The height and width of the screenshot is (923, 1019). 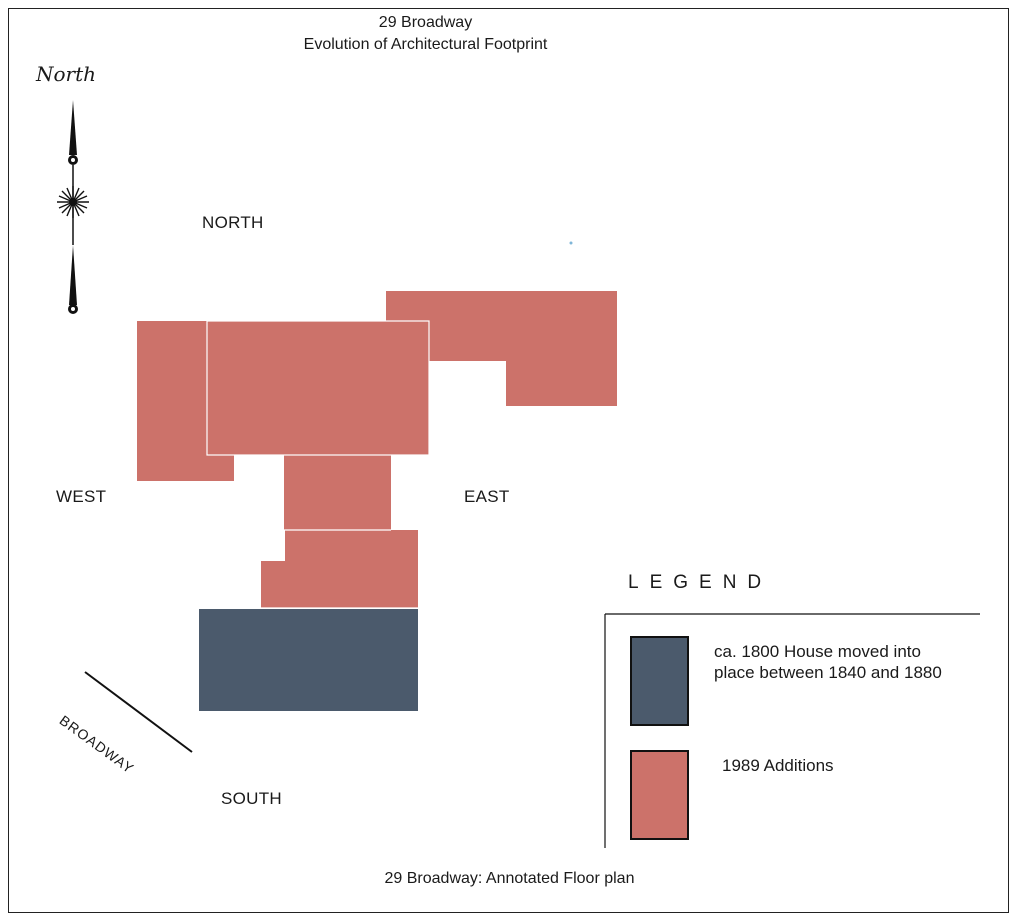 What do you see at coordinates (138, 712) in the screenshot?
I see `broadway-street-line` at bounding box center [138, 712].